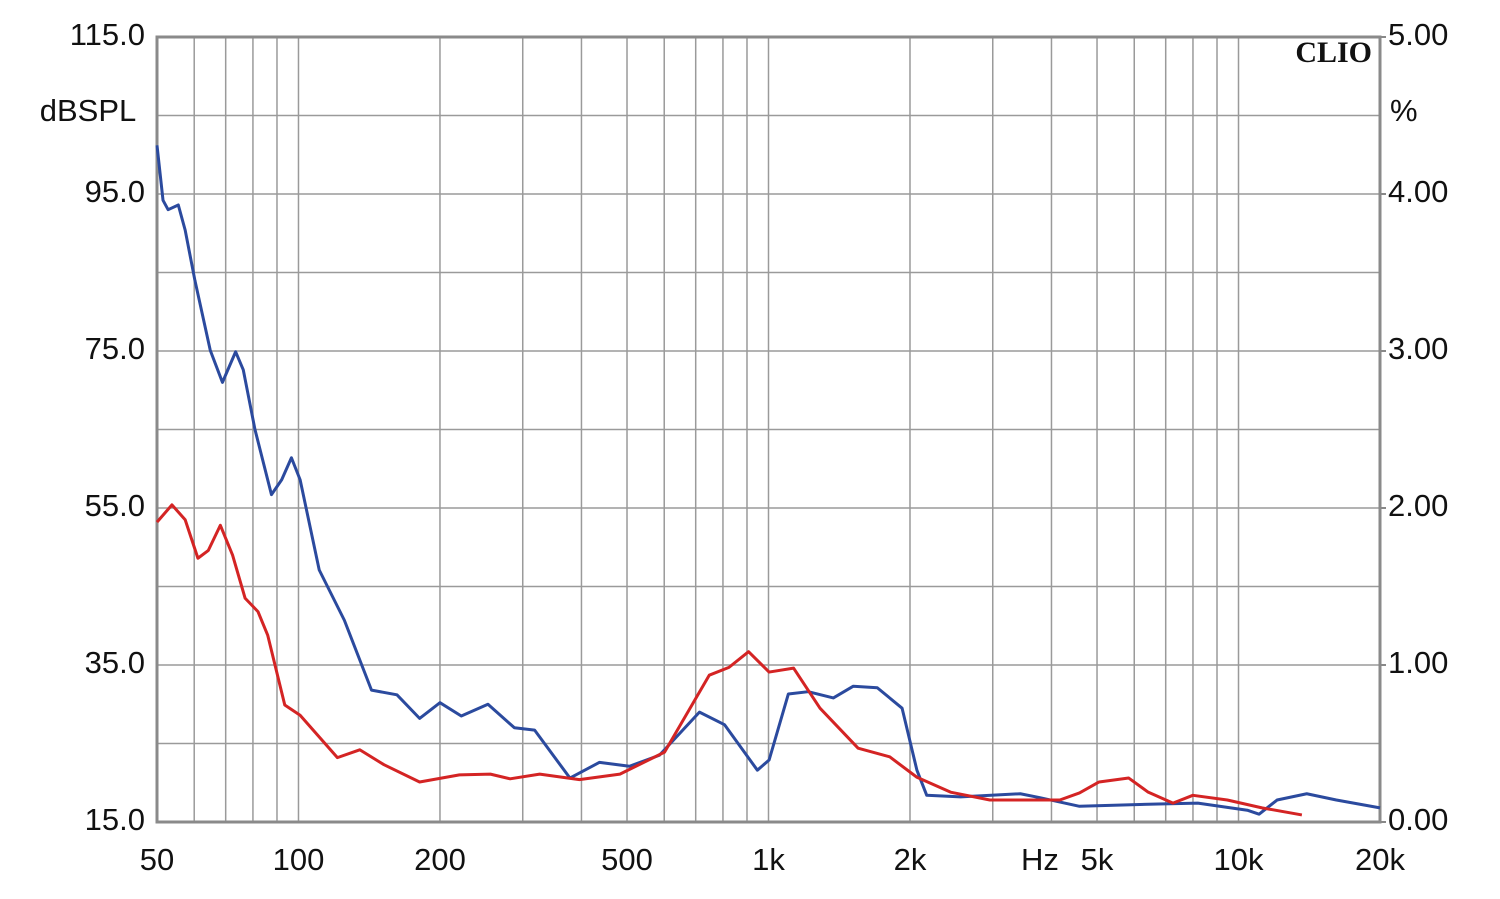 This screenshot has height=899, width=1500. I want to click on y2-tick-label: 4.00, so click(1418, 191).